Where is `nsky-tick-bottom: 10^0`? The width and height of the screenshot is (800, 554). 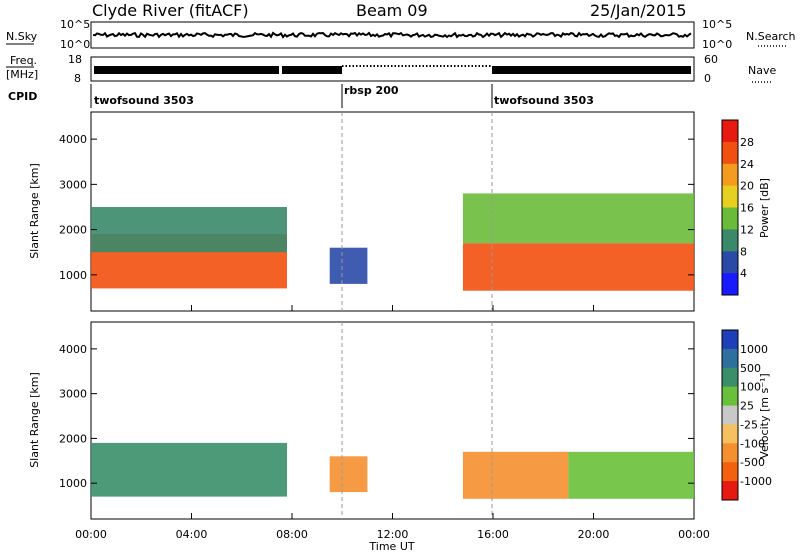
nsky-tick-bottom: 10^0 is located at coordinates (75, 44).